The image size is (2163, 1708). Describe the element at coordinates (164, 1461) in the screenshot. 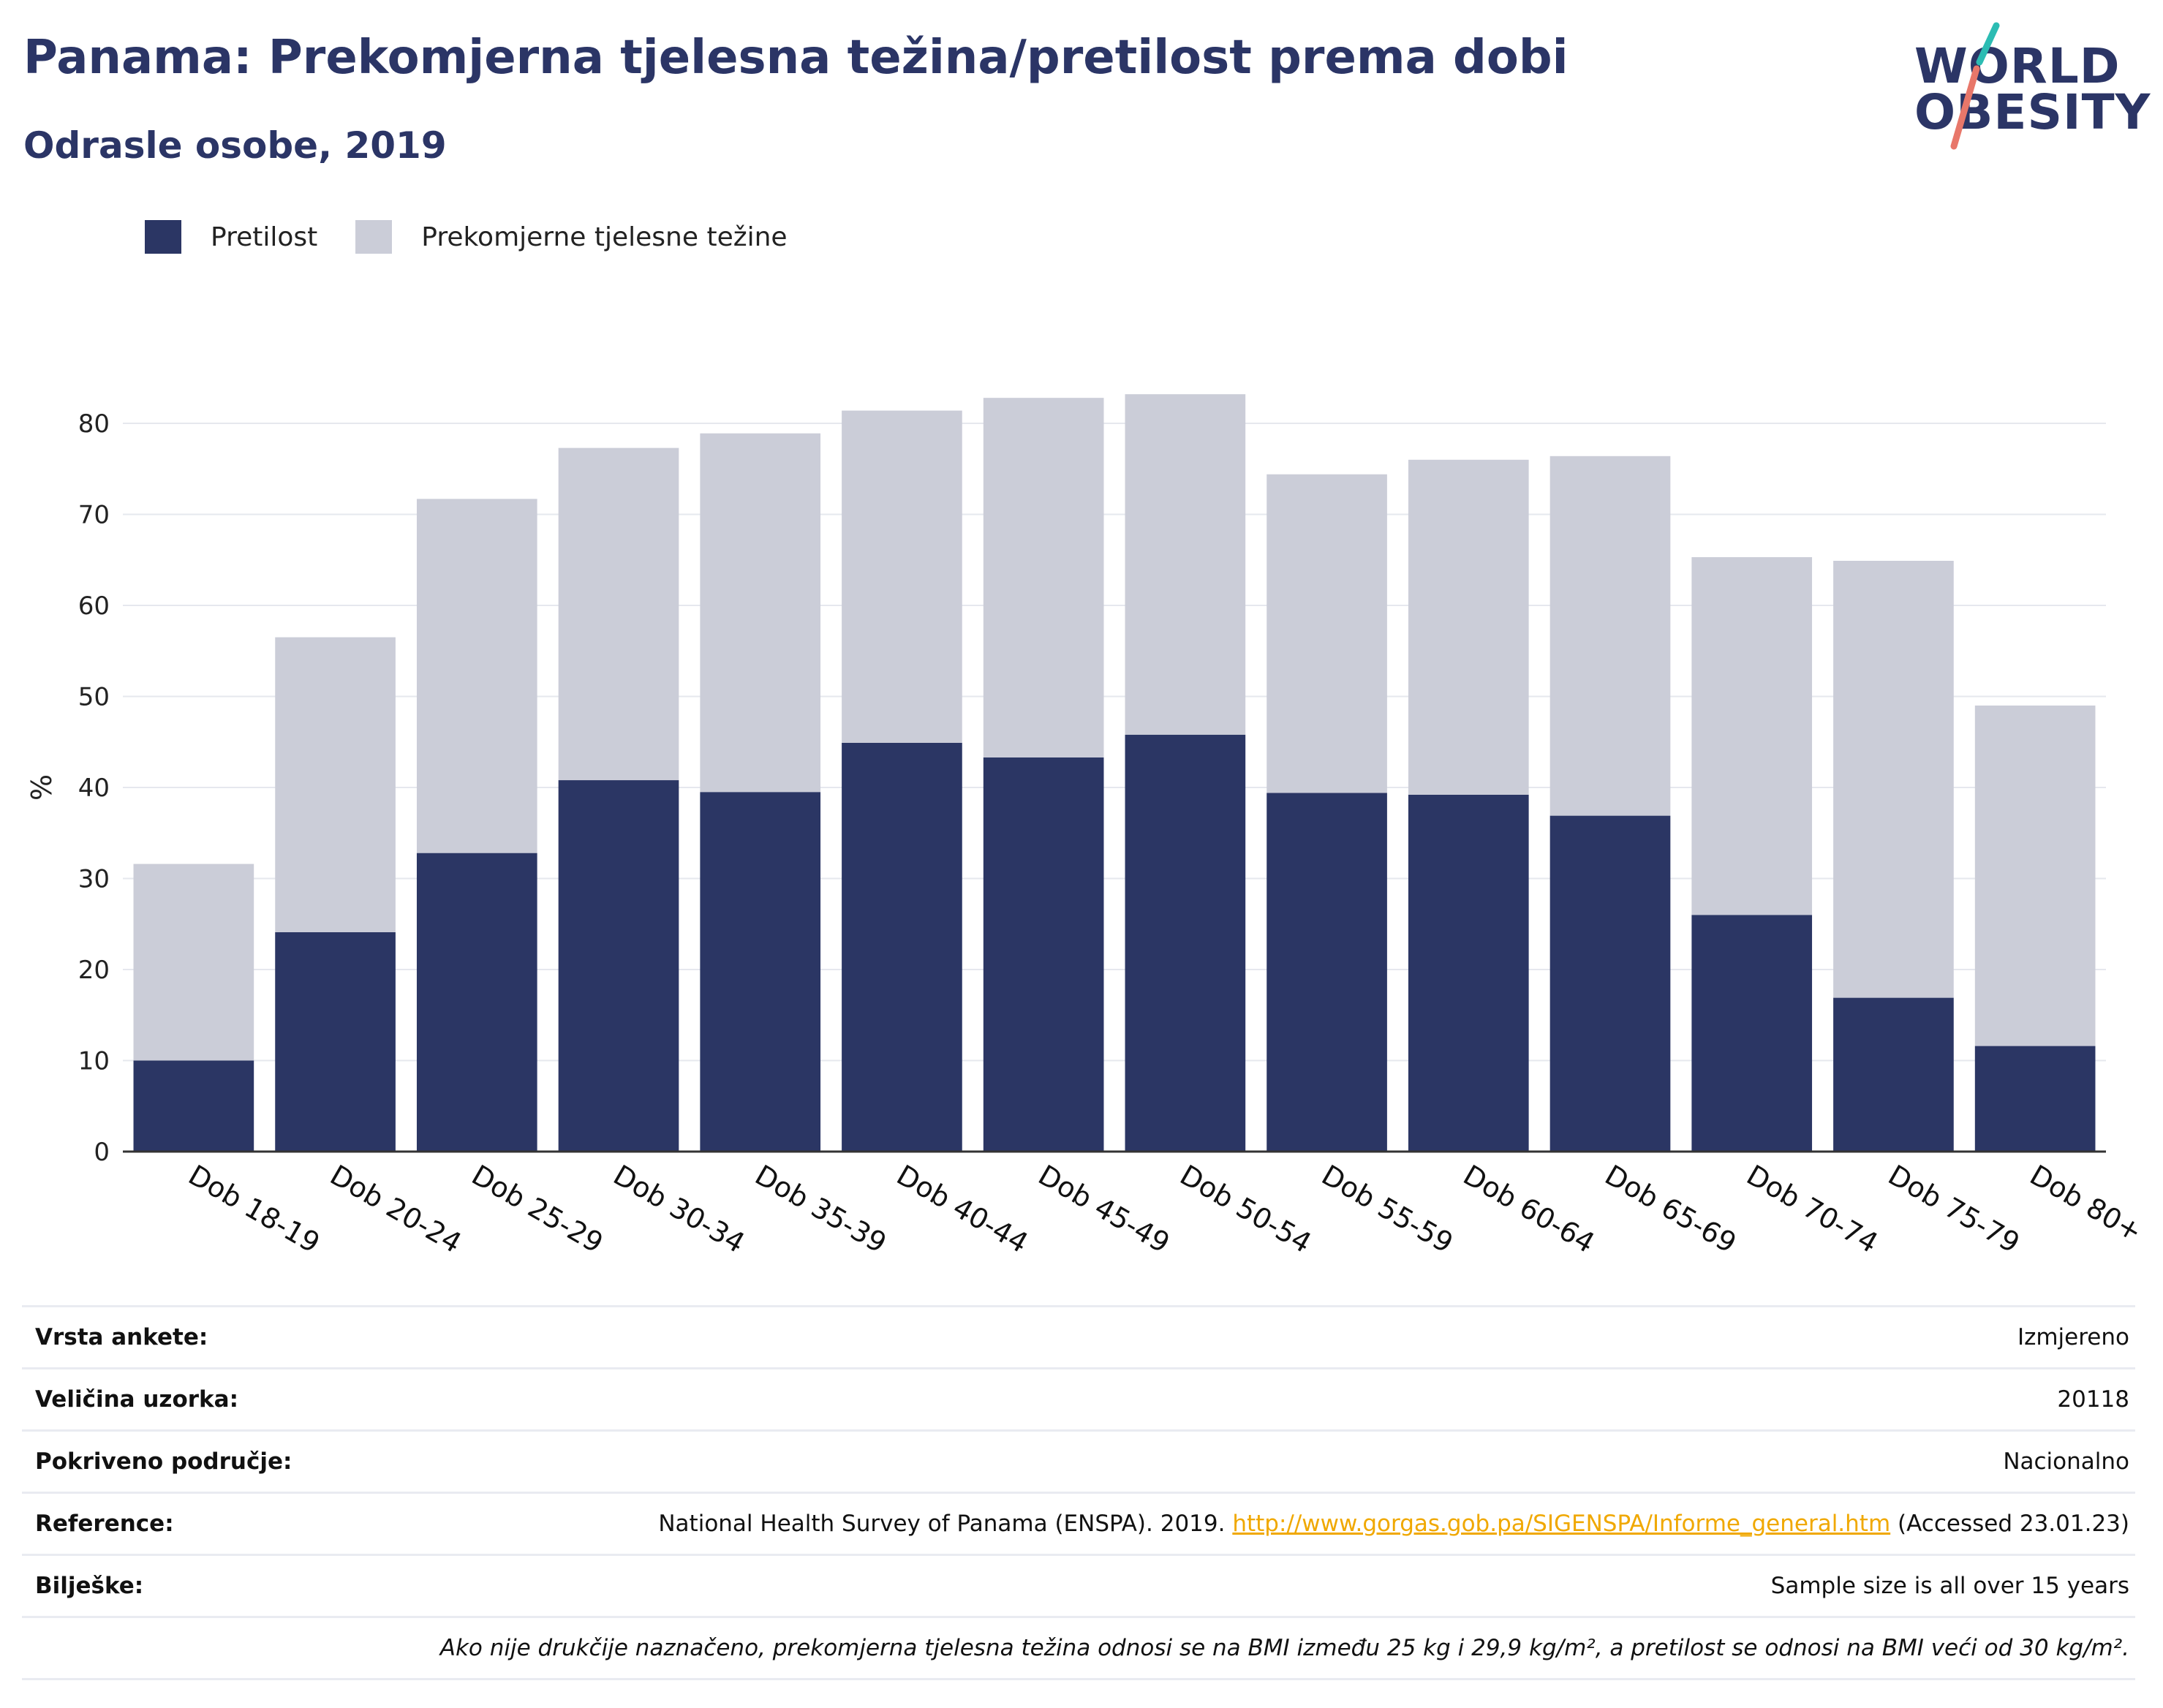

I see `info-key: Pokriveno područje:` at that location.